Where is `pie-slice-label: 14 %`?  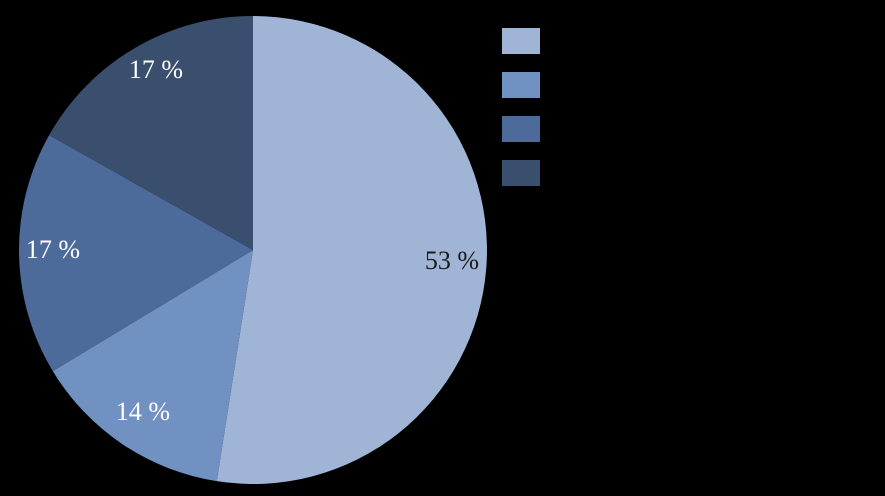 pie-slice-label: 14 % is located at coordinates (143, 411).